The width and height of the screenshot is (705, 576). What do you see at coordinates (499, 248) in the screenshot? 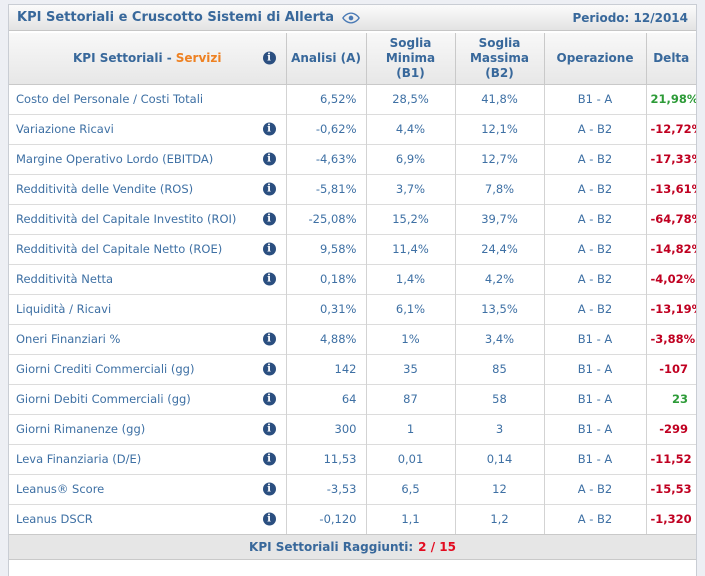
I see `soglia-massima-cell: 24,4%` at bounding box center [499, 248].